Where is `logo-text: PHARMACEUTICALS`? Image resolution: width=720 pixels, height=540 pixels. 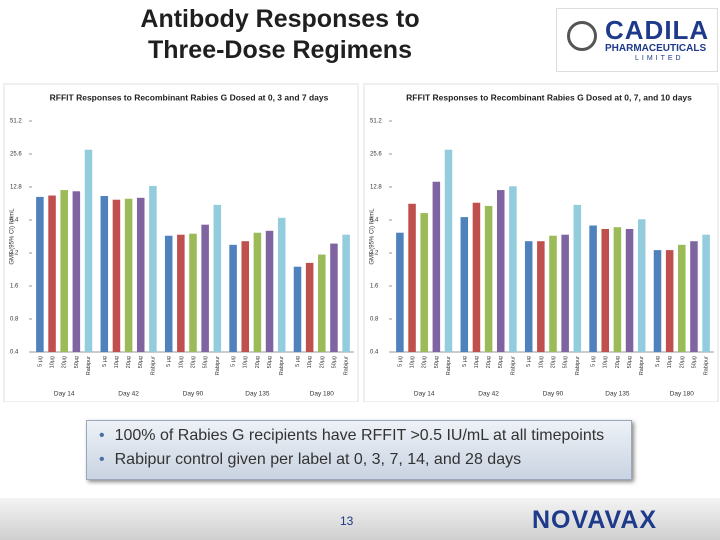 logo-text: PHARMACEUTICALS is located at coordinates (656, 48).